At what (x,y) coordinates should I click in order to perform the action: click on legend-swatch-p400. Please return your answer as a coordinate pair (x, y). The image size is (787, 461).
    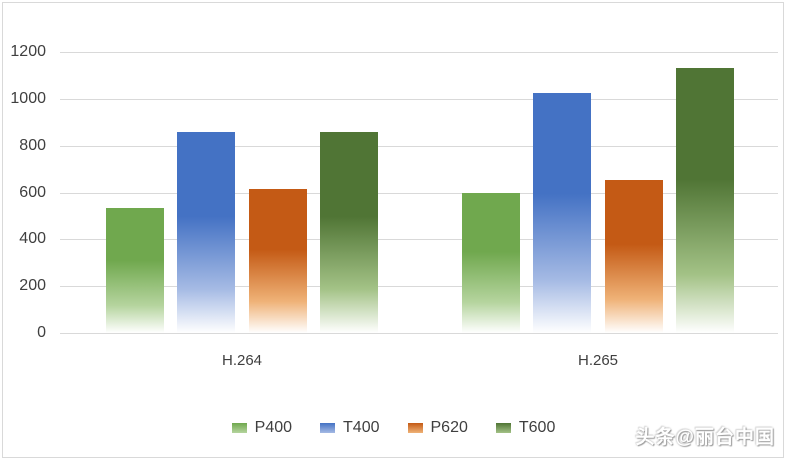
    Looking at the image, I should click on (239, 428).